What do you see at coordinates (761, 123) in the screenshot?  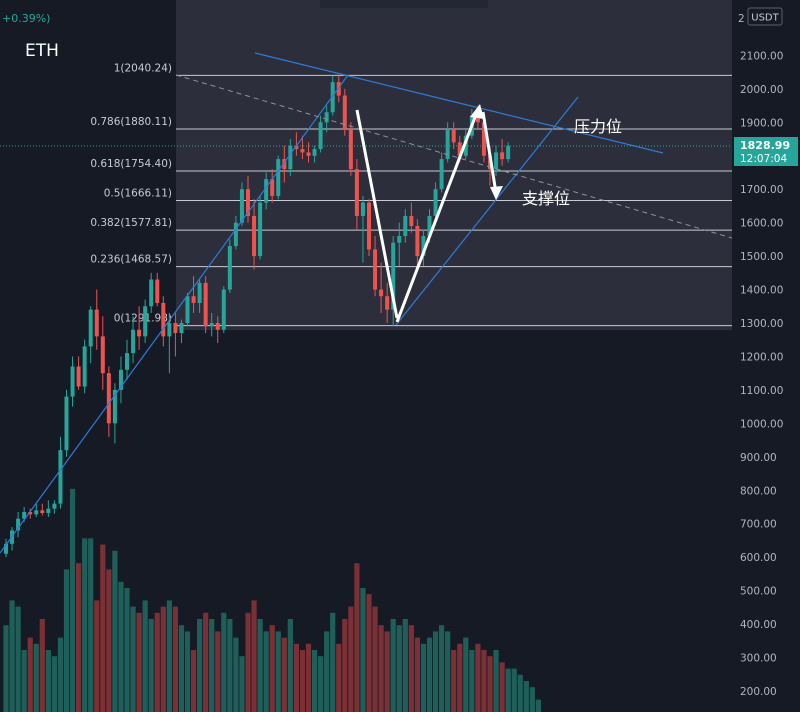 I see `price-tick-label: 1900.00` at bounding box center [761, 123].